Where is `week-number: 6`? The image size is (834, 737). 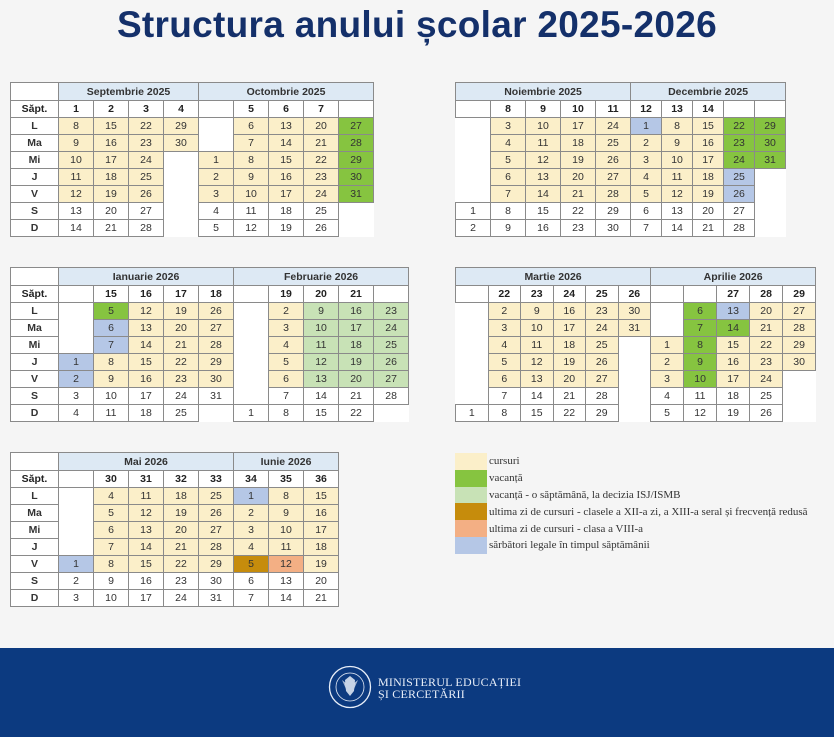
week-number: 6 is located at coordinates (286, 109).